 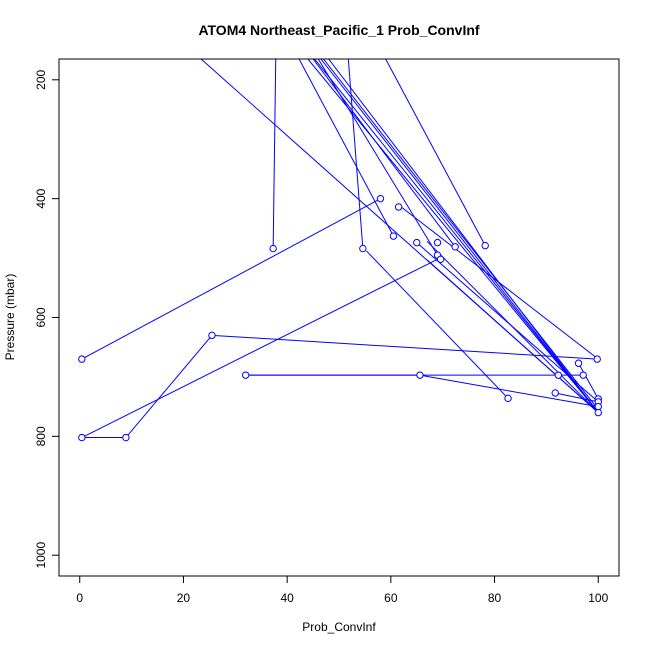 What do you see at coordinates (339, 627) in the screenshot?
I see `x-axis-label: Prob_ConvInf` at bounding box center [339, 627].